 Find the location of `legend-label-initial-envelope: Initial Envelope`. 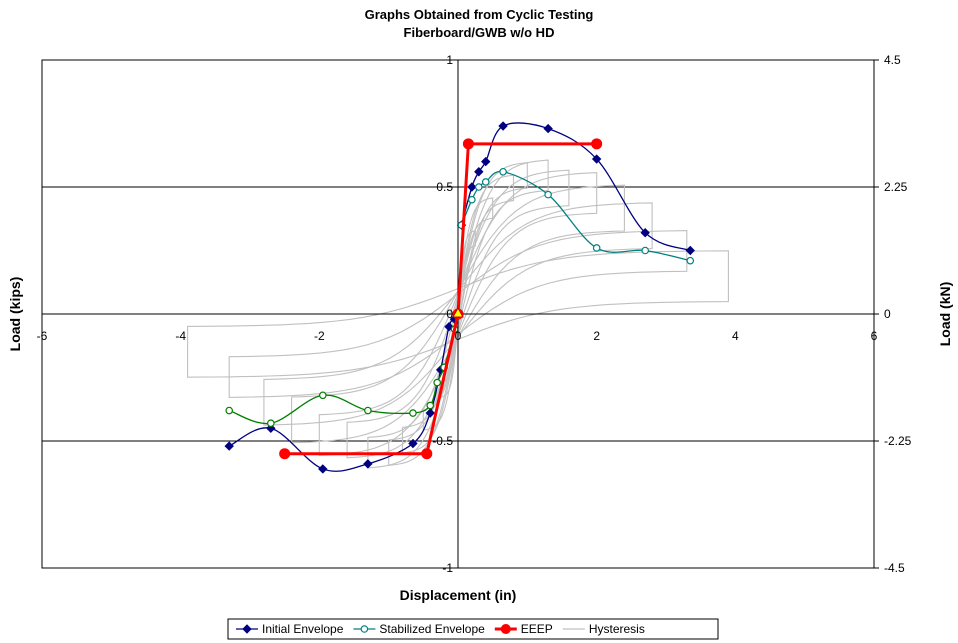

legend-label-initial-envelope: Initial Envelope is located at coordinates (303, 629).